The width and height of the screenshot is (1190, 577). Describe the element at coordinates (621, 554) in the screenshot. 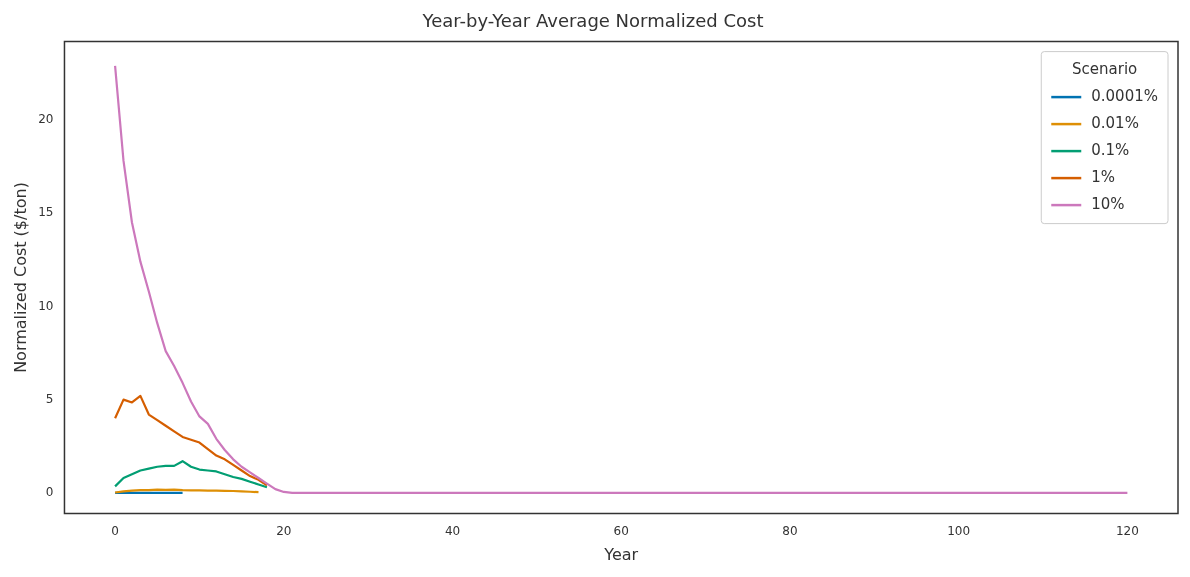

I see `x-axis-title: Year` at that location.